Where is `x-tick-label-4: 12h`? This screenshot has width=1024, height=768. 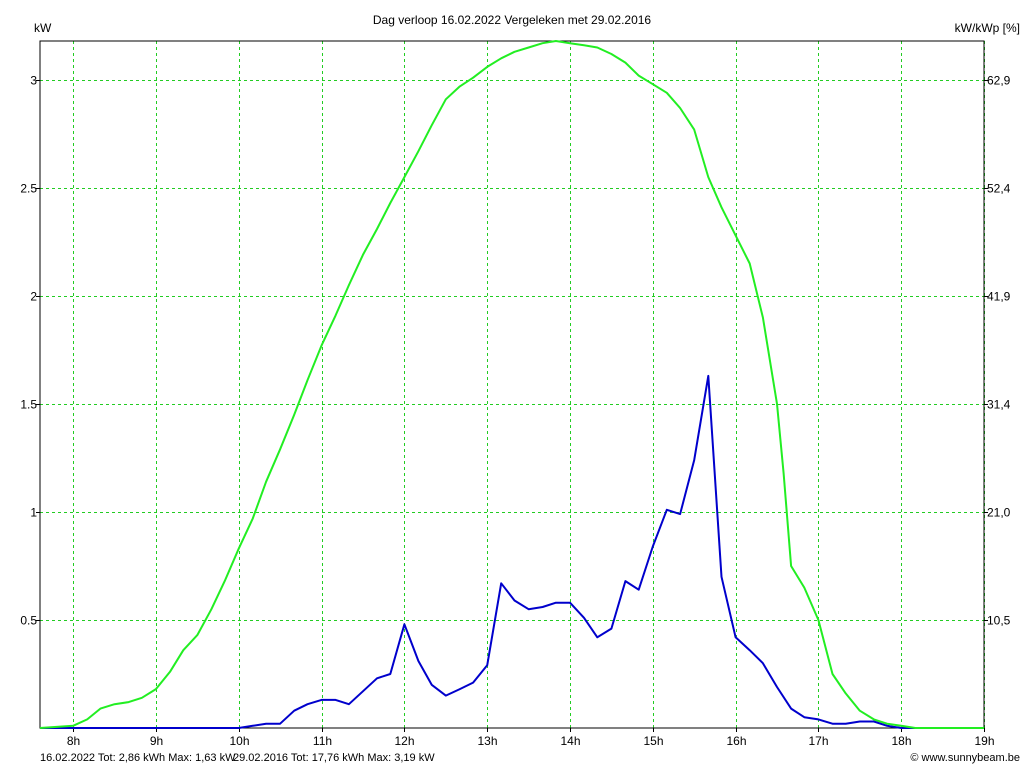 x-tick-label-4: 12h is located at coordinates (404, 741).